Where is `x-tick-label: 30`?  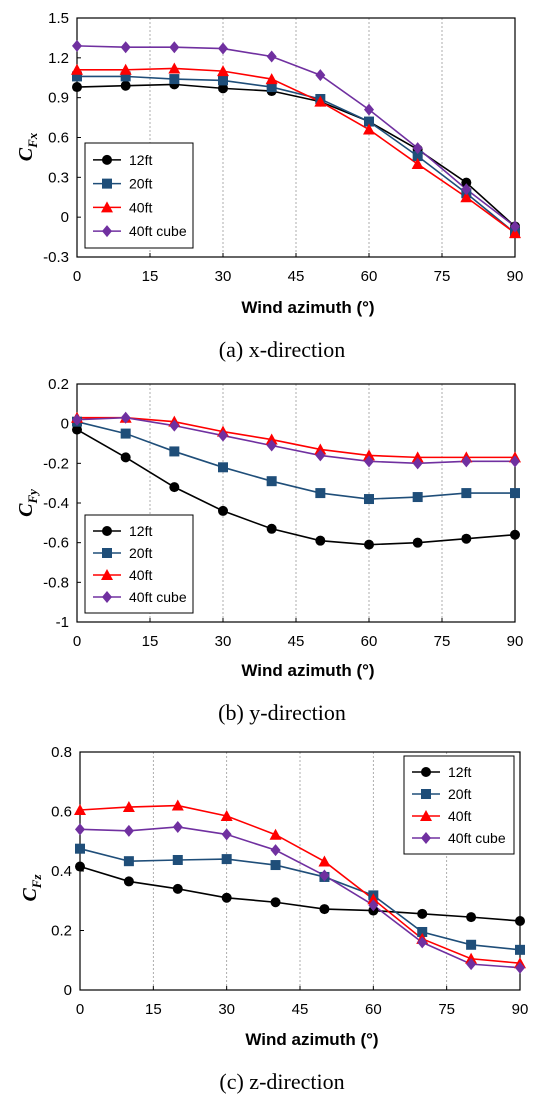
x-tick-label: 30 is located at coordinates (223, 276).